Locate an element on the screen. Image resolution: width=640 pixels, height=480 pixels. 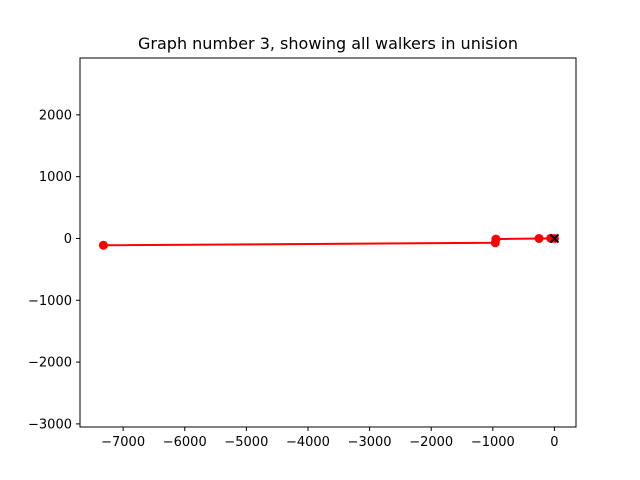
plot-area is located at coordinates (329, 241).